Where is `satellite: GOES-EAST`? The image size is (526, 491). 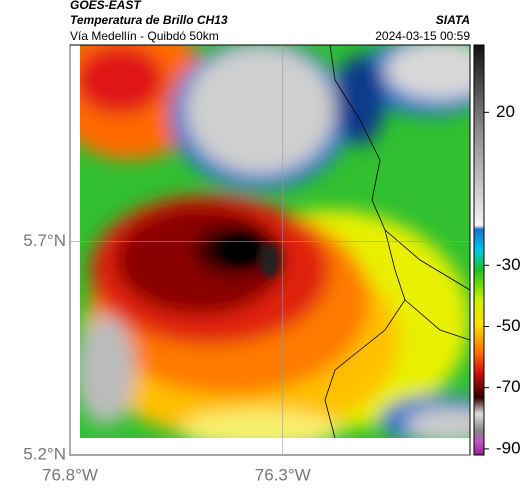 satellite: GOES-EAST is located at coordinates (106, 6).